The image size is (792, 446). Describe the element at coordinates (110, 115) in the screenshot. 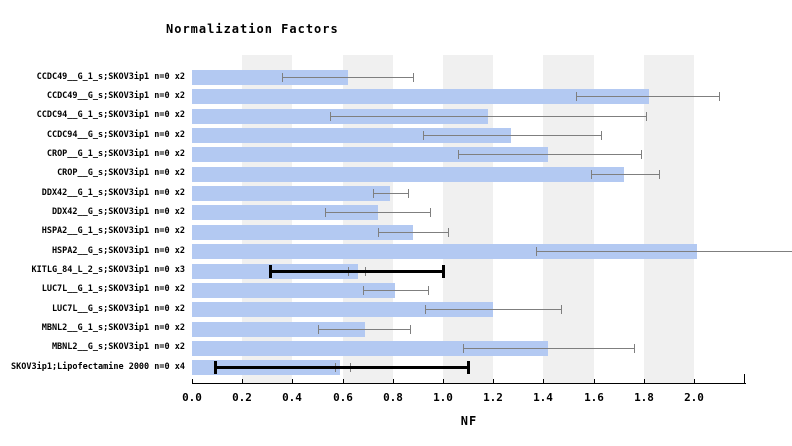

I see `bar-row-label: CCDC94__G_1_s;SKOV3ip1 n=0 x2` at that location.